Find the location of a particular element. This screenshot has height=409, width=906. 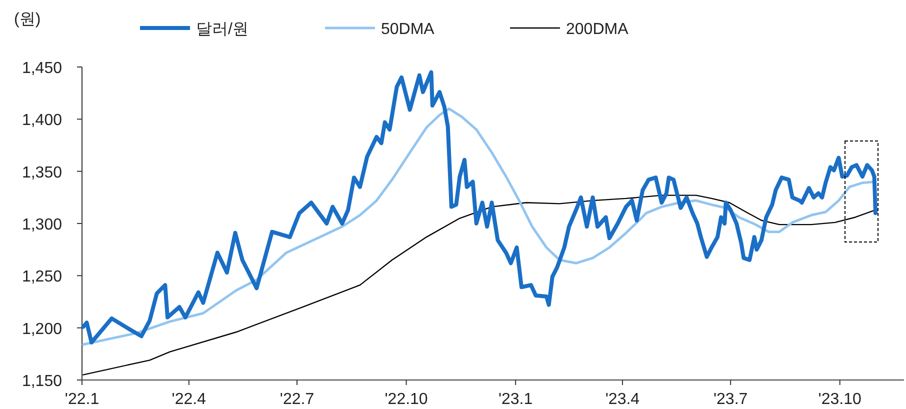

x-tick-label: '23.1 is located at coordinates (515, 399).